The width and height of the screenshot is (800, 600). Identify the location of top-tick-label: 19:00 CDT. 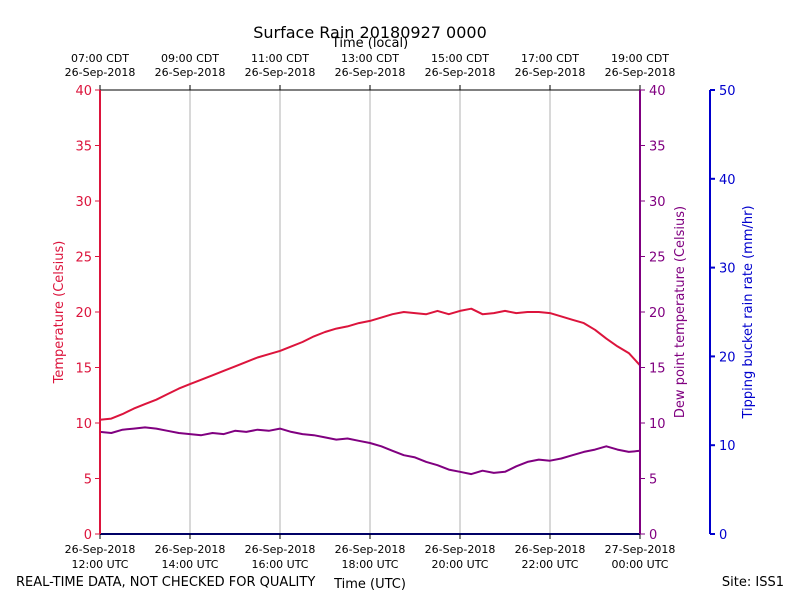
(640, 58).